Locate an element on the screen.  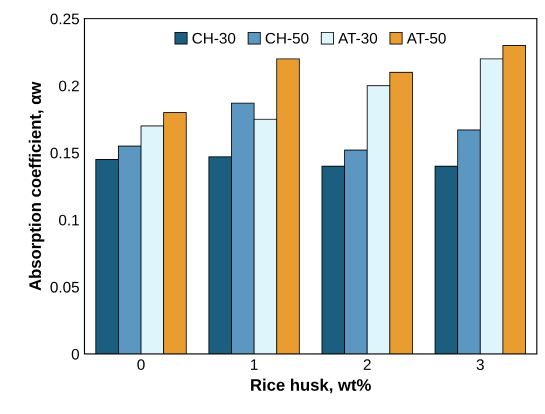
y-tick-label: 0.05 is located at coordinates (64, 287).